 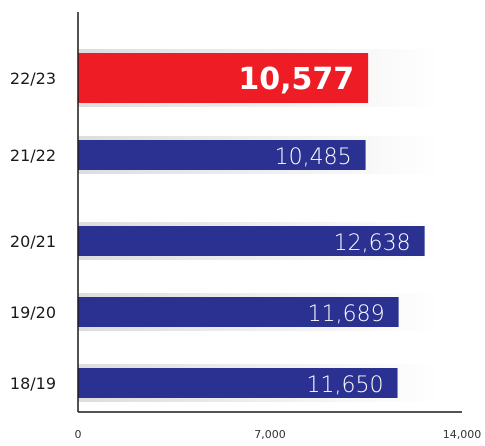 I want to click on x-tick-labels: 0 7,000 14,000, so click(x=278, y=434).